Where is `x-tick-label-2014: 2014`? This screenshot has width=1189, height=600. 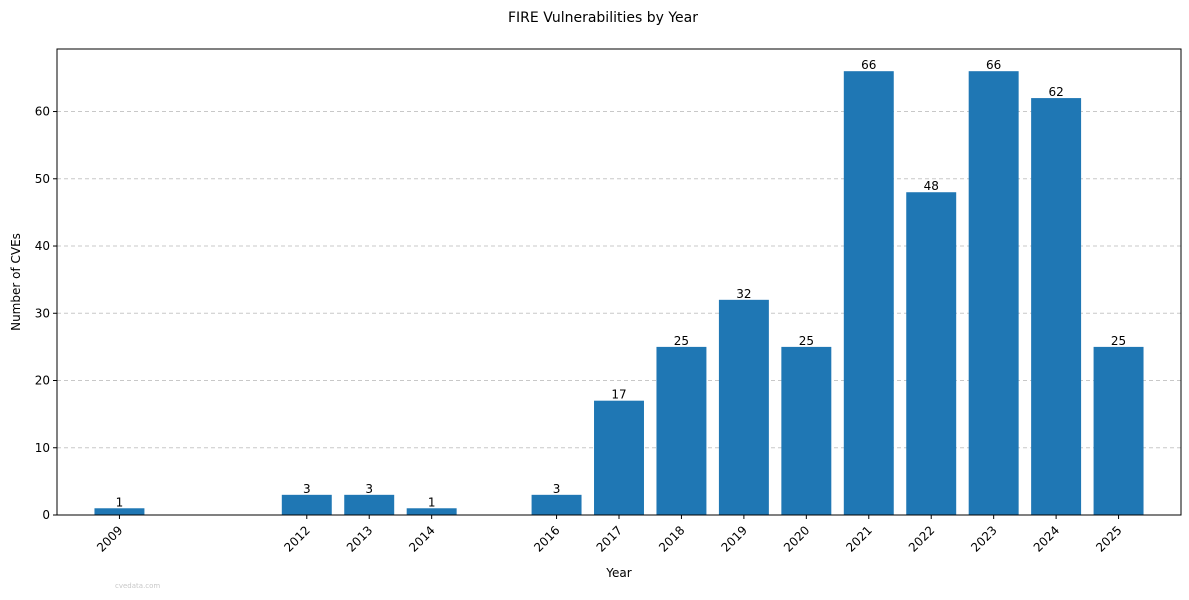 x-tick-label-2014: 2014 is located at coordinates (421, 538).